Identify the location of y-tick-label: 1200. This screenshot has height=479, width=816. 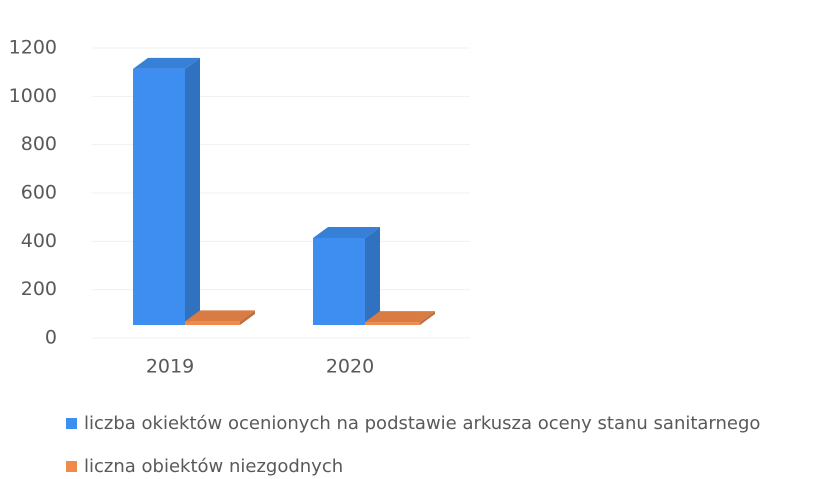
(33, 48).